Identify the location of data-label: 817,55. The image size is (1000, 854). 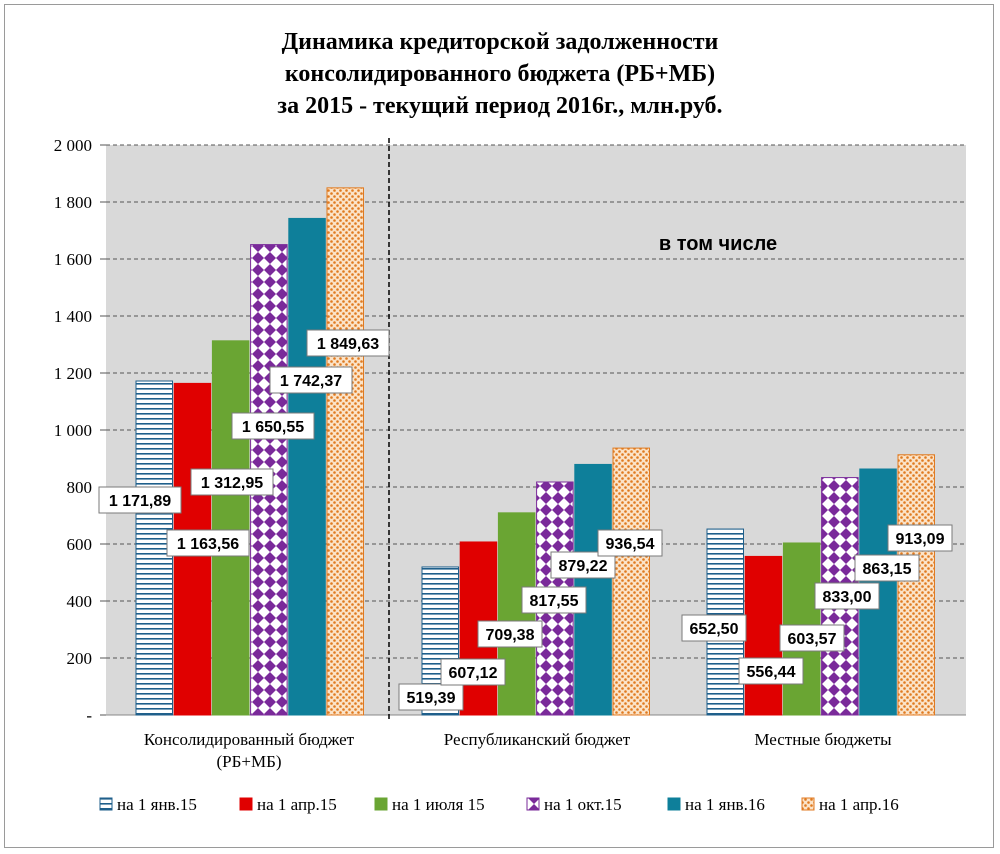
(554, 601).